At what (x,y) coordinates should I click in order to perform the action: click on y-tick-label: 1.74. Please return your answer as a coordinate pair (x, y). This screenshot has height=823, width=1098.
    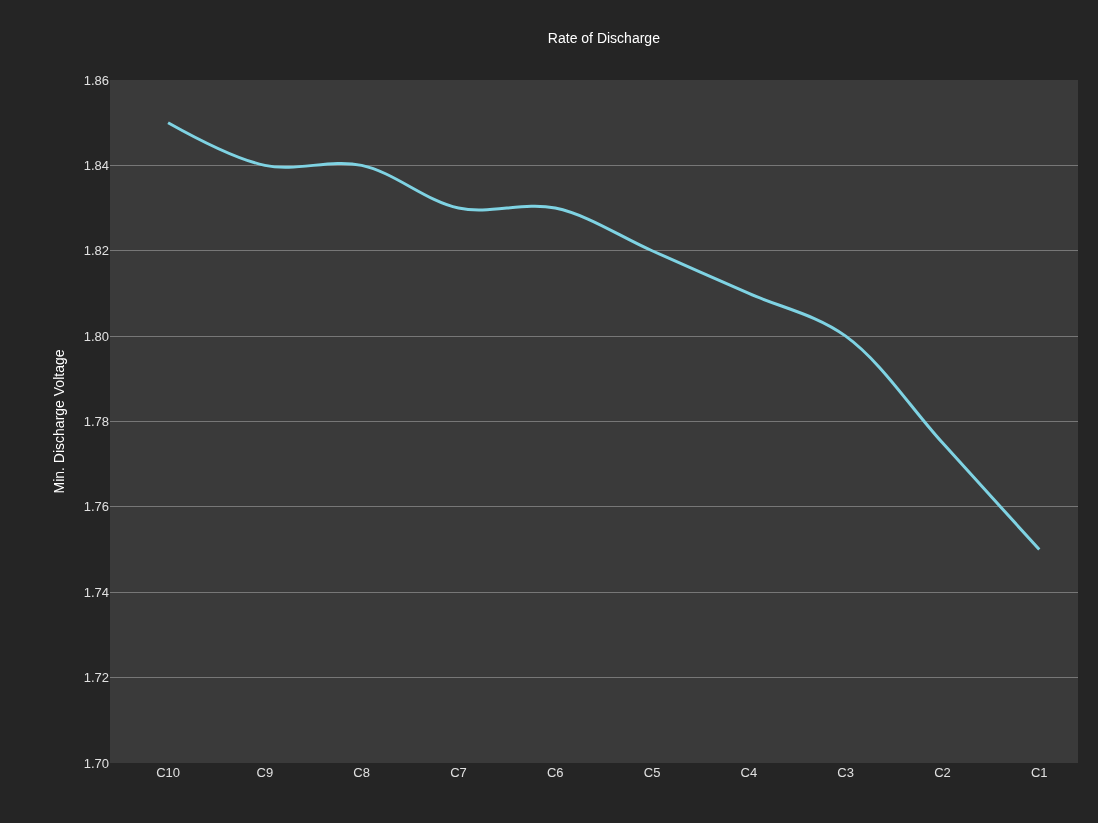
    Looking at the image, I should click on (96, 592).